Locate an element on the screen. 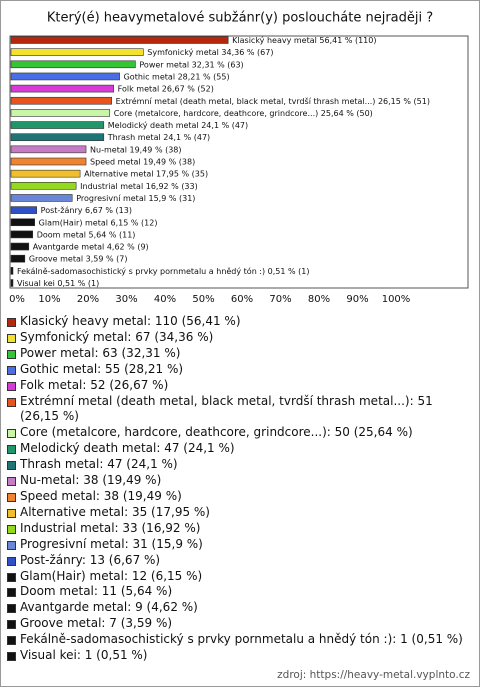  legend-item: Nu-metal: 38 (19,49 %) is located at coordinates (237, 481).